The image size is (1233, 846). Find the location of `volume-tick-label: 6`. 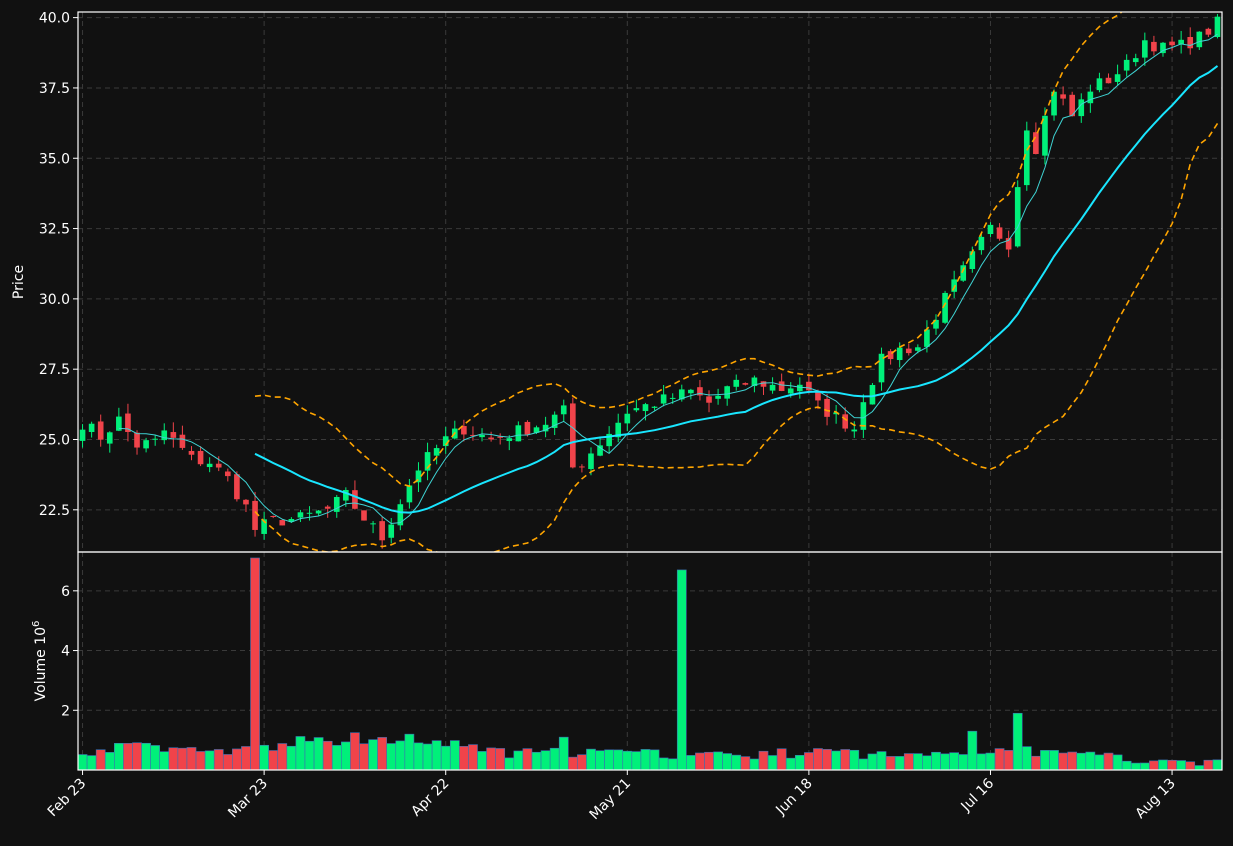

volume-tick-label: 6 is located at coordinates (65, 592).